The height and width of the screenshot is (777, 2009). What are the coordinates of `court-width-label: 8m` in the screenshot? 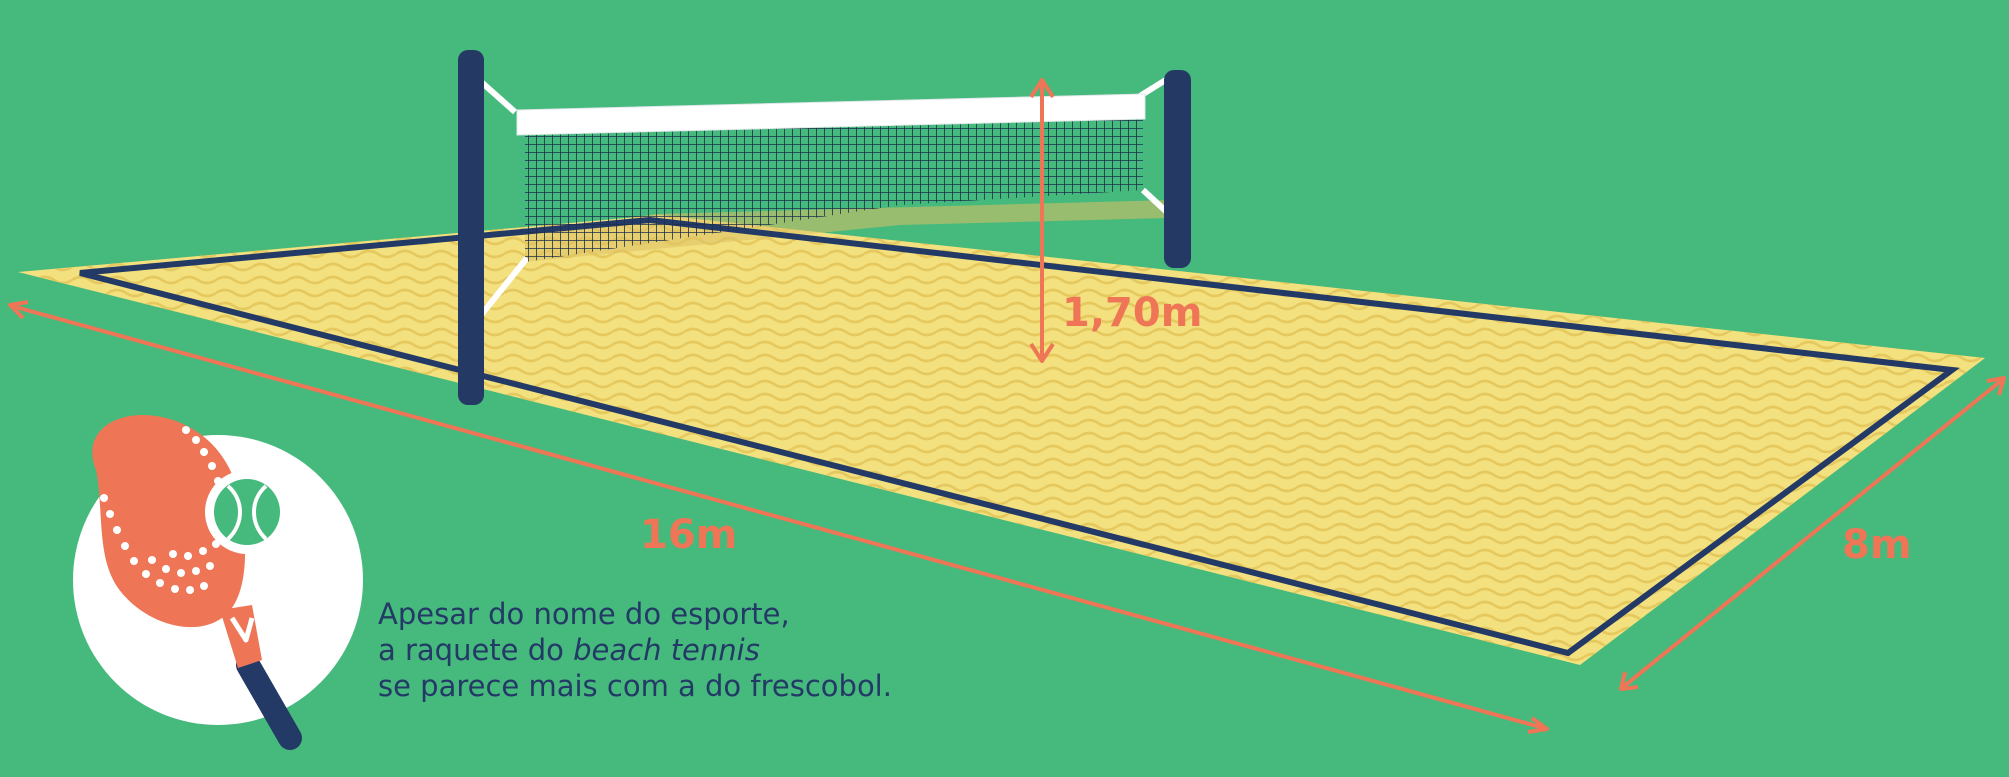 It's located at (1877, 545).